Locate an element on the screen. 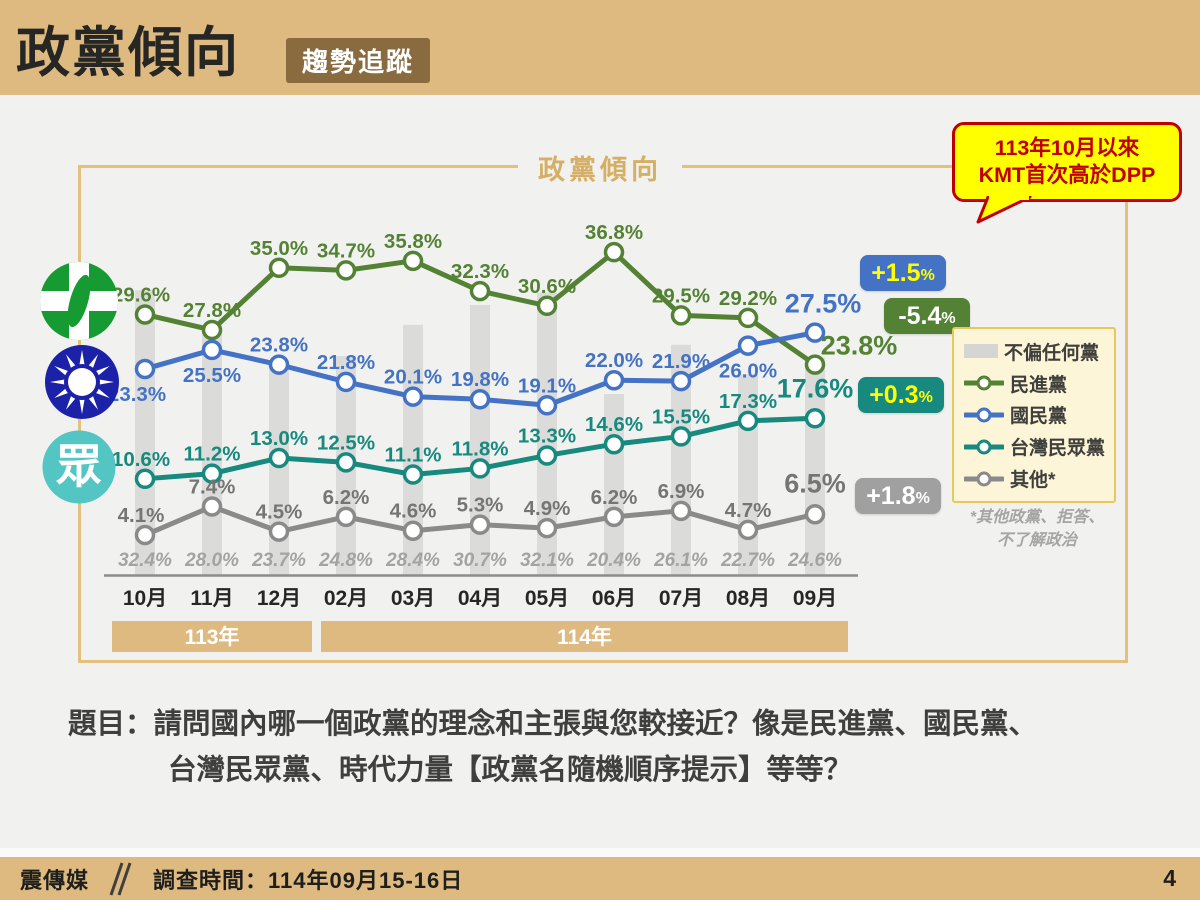  legend-label: 民進黨 is located at coordinates (1039, 385).